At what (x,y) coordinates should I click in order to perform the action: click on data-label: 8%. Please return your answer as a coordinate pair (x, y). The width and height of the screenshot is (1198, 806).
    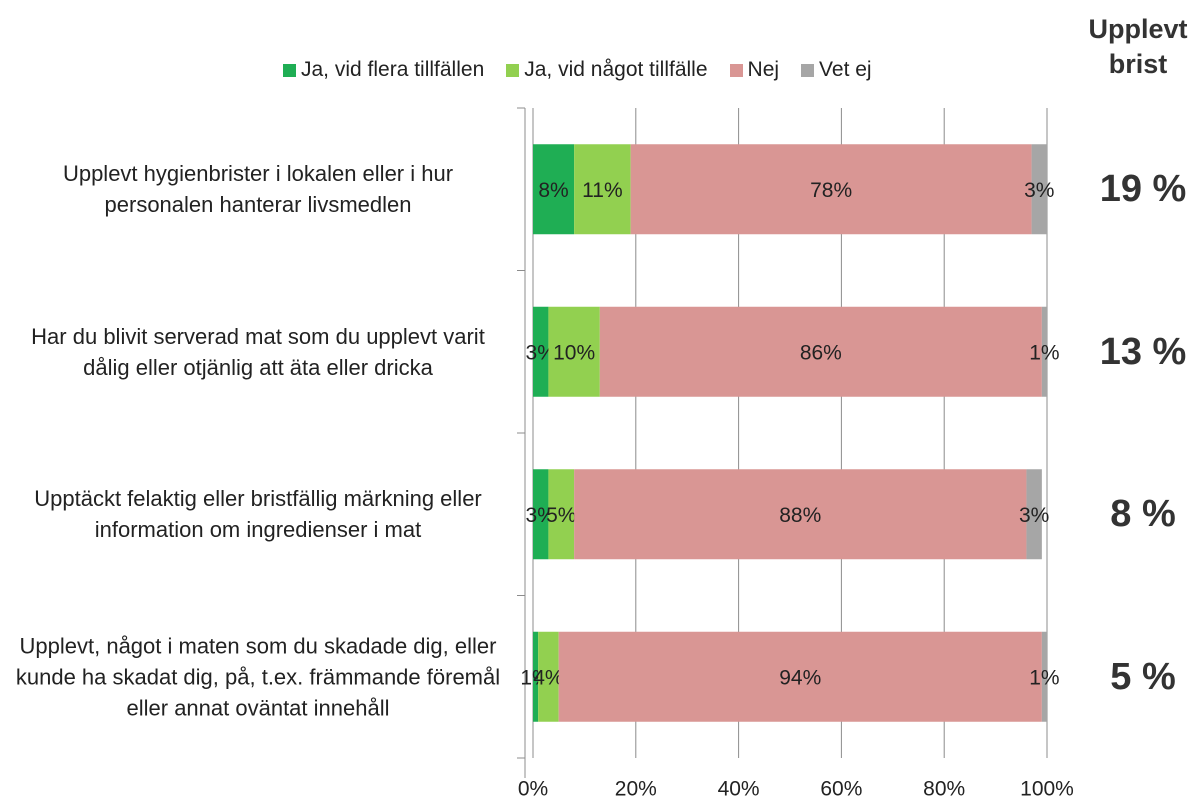
    Looking at the image, I should click on (553, 190).